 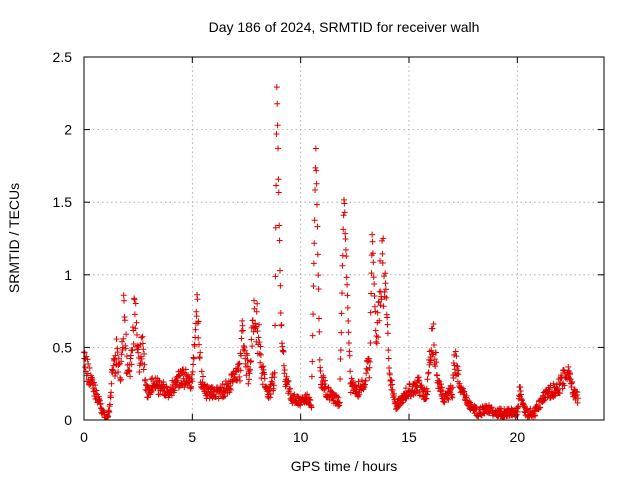 I want to click on y-tick-label: 0, so click(x=68, y=420).